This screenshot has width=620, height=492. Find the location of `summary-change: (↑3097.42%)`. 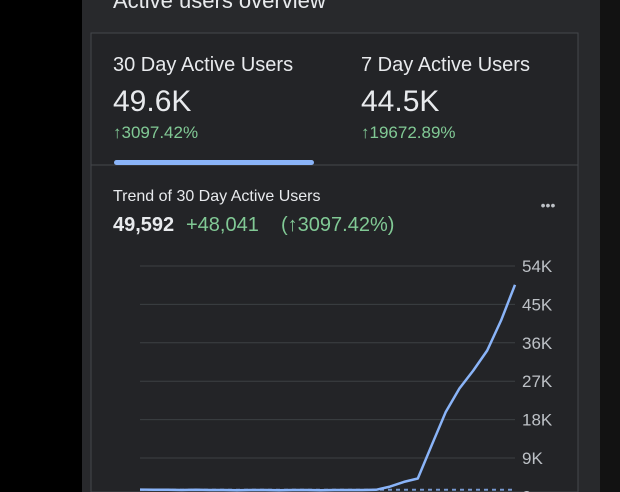

summary-change: (↑3097.42%) is located at coordinates (337, 225).